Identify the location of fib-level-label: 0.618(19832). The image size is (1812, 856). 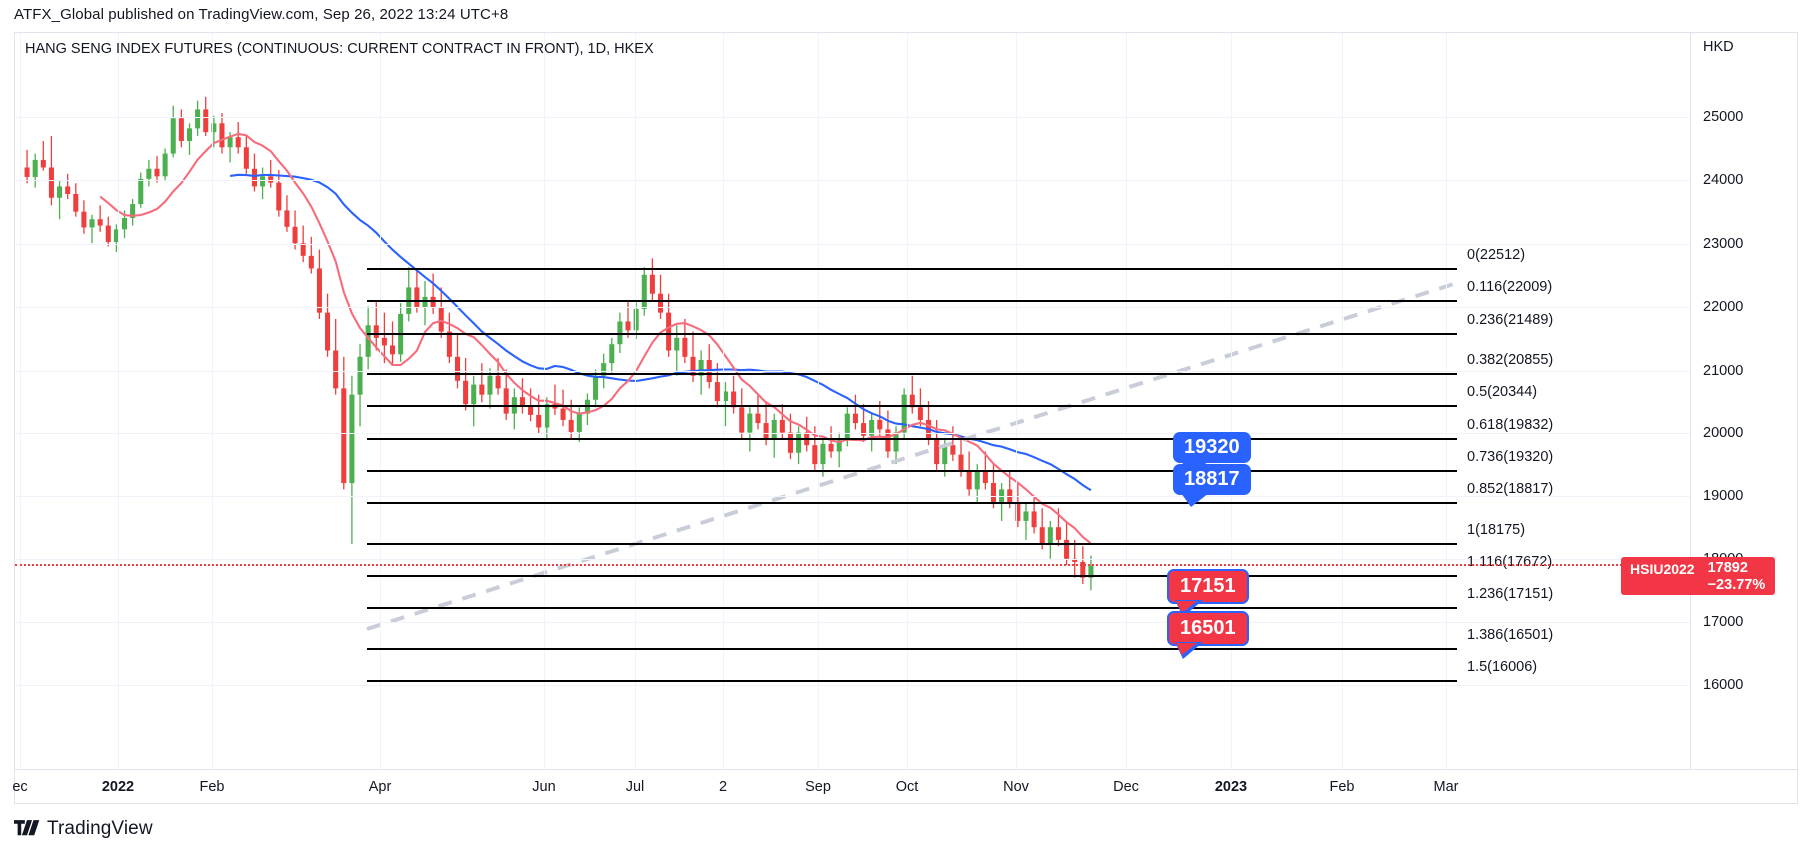
(1510, 425).